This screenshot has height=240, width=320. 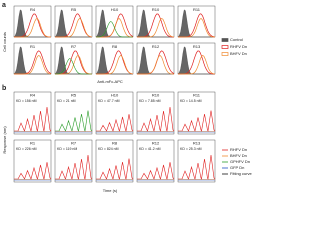 I want to click on legend-label: Fitting curve, so click(x=241, y=173).